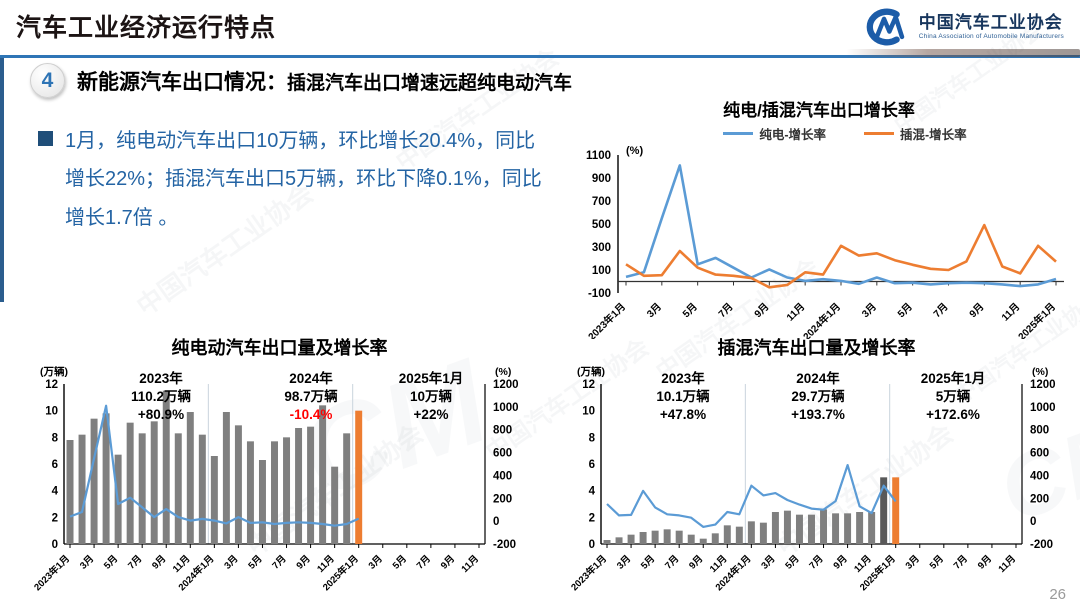 The height and width of the screenshot is (607, 1080). I want to click on svg-text: 4, so click(592, 492).